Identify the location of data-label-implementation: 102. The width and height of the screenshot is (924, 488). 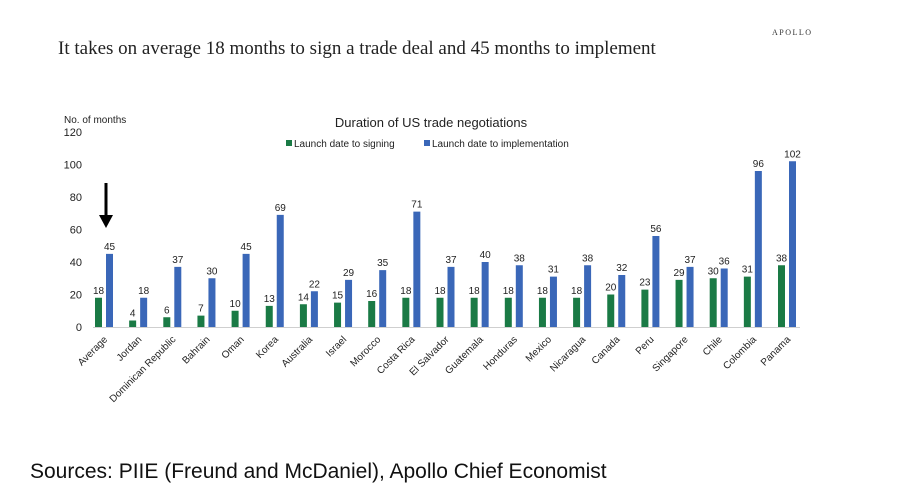
(792, 154).